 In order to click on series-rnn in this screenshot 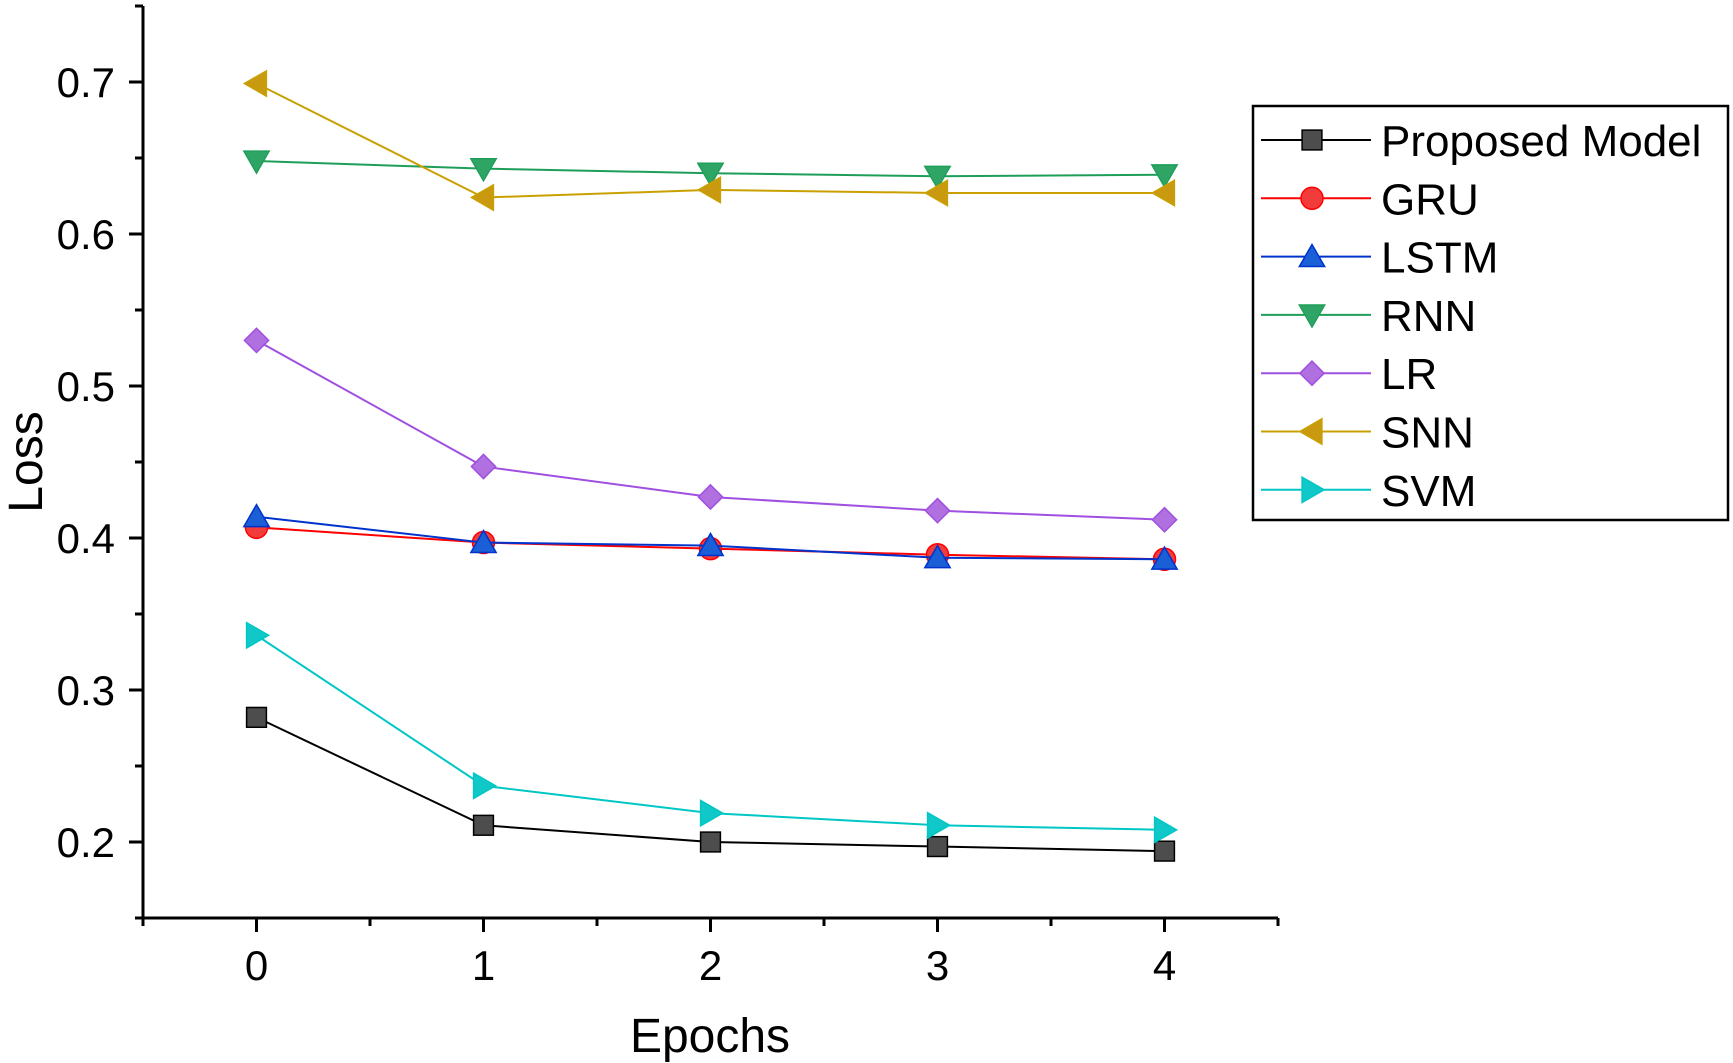, I will do `click(710, 170)`.